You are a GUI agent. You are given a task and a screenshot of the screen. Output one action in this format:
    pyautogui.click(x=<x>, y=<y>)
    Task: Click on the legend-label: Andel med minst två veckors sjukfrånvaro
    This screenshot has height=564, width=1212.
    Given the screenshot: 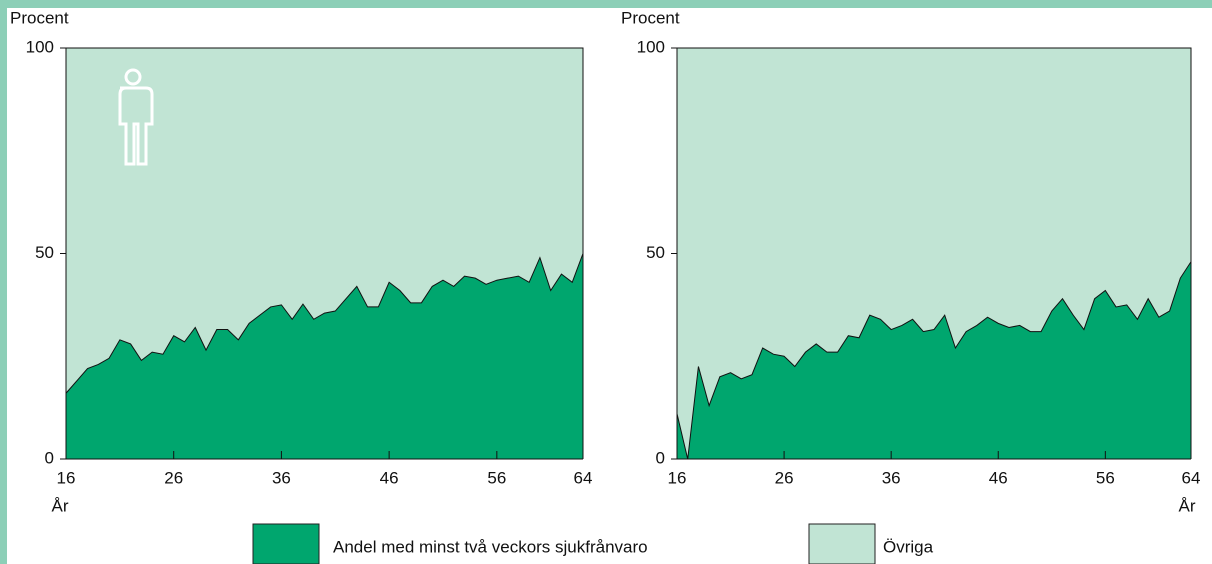 What is the action you would take?
    pyautogui.click(x=490, y=546)
    